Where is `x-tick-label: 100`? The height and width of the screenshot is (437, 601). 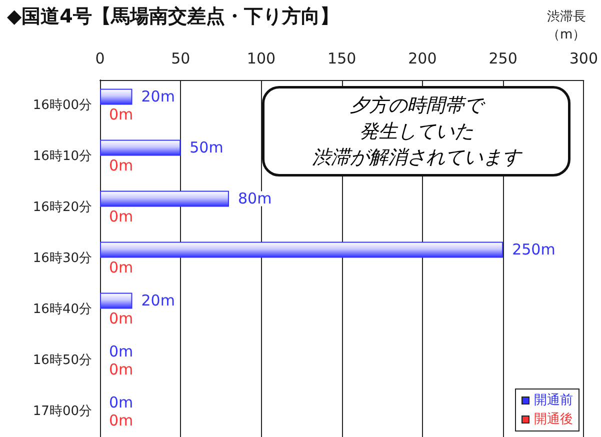
x-tick-label: 100 is located at coordinates (261, 59).